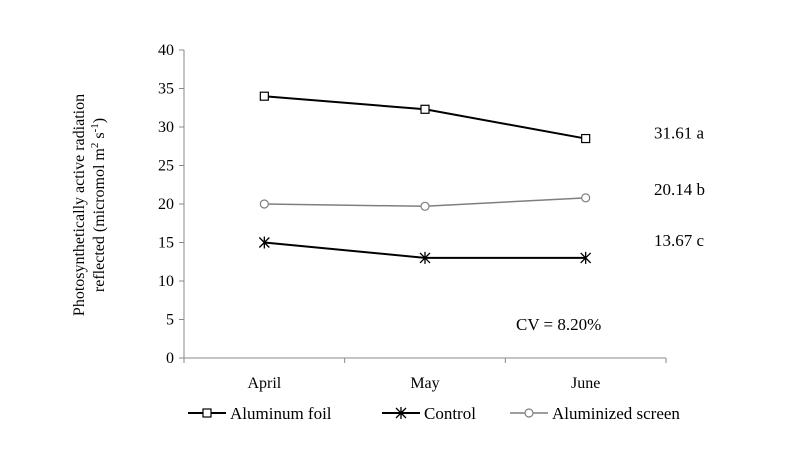  Describe the element at coordinates (166, 166) in the screenshot. I see `y-tick-label: 25` at that location.